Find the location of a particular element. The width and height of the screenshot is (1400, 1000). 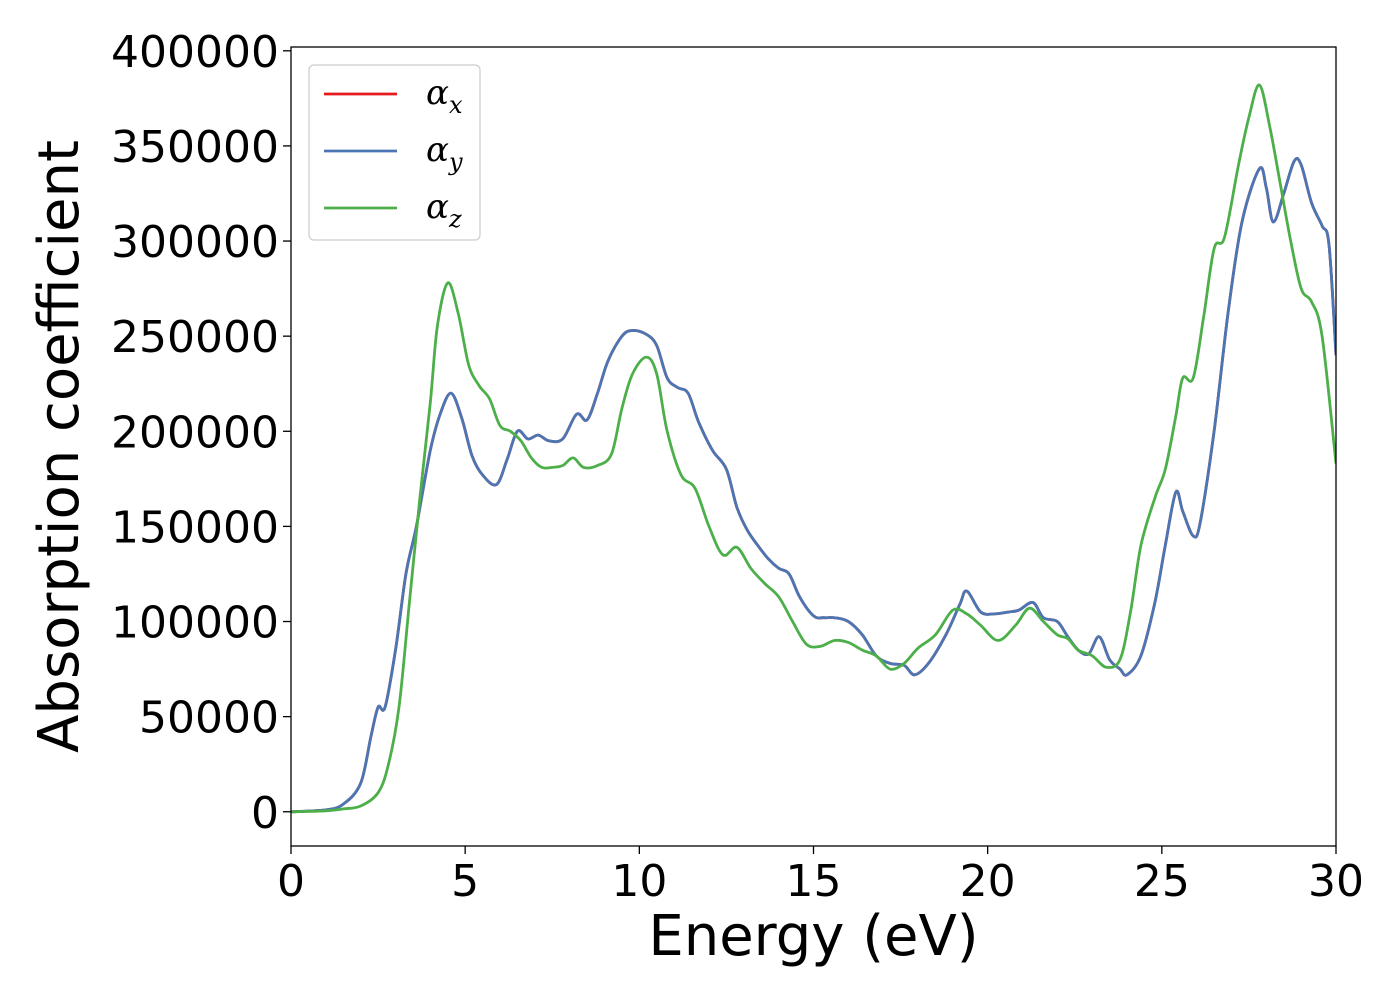

x-tick-label: 0 is located at coordinates (291, 881).